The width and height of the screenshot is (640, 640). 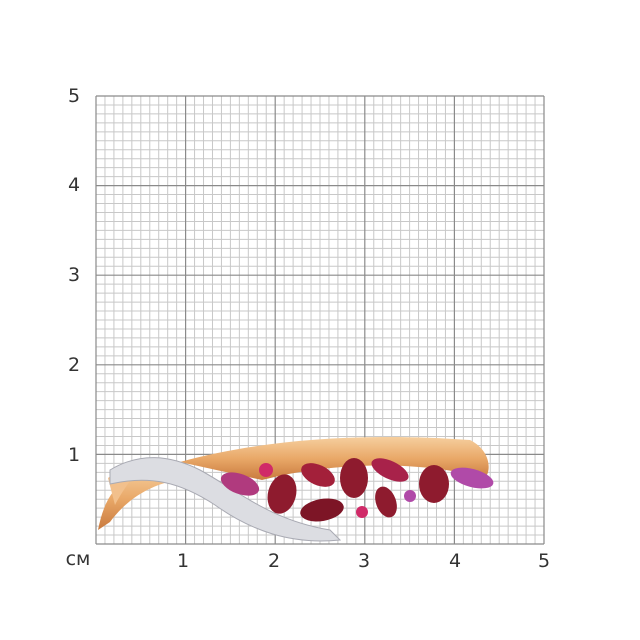 What do you see at coordinates (74, 365) in the screenshot?
I see `y-tick-2: 2` at bounding box center [74, 365].